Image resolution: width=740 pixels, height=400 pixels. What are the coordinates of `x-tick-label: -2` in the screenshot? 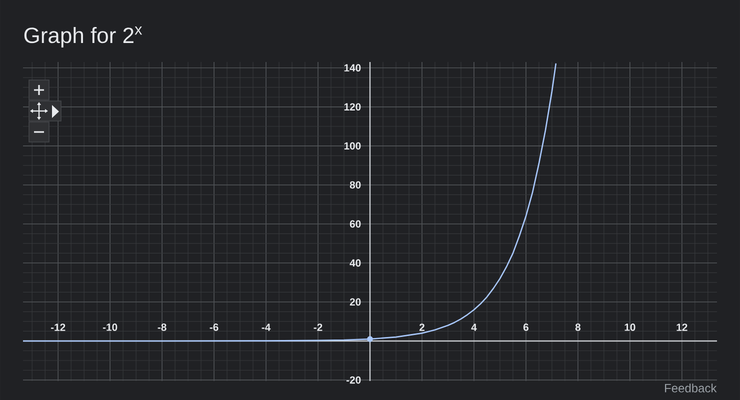 It's located at (318, 327).